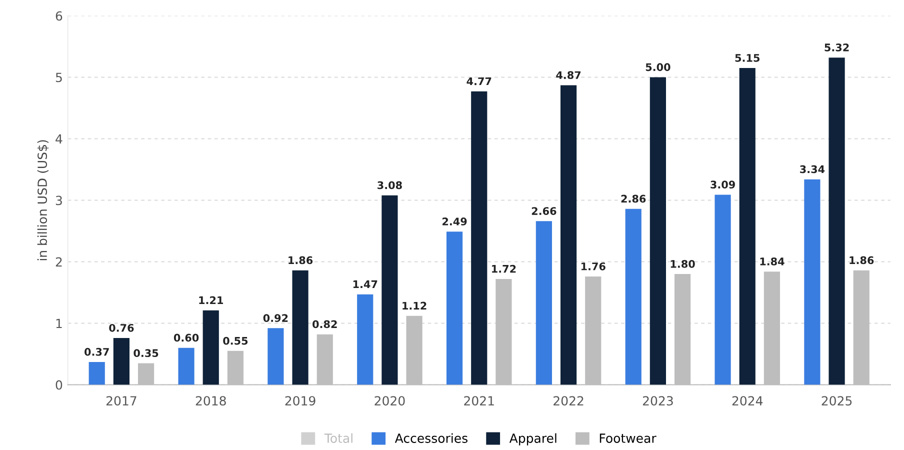 The image size is (904, 450). Describe the element at coordinates (722, 184) in the screenshot. I see `data-label: 3.09` at that location.